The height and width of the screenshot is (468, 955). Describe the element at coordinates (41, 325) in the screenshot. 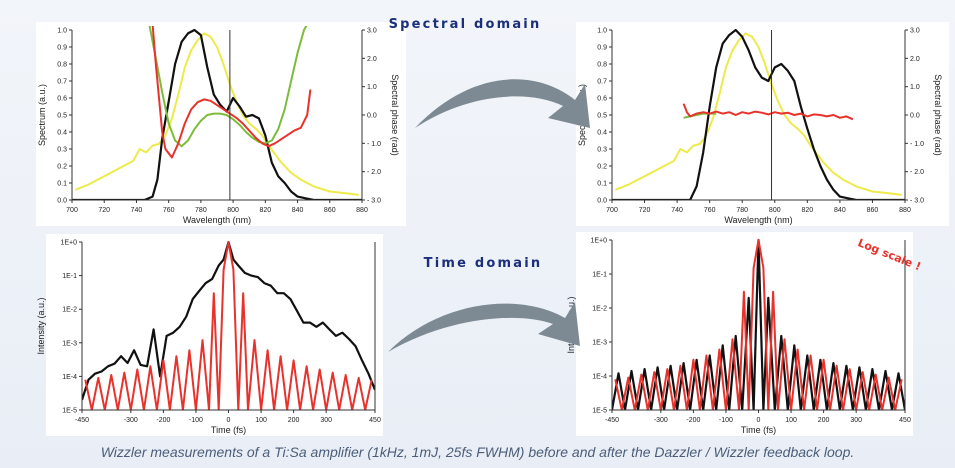

I see `y-axis-title: Intensity (a.u.)` at that location.